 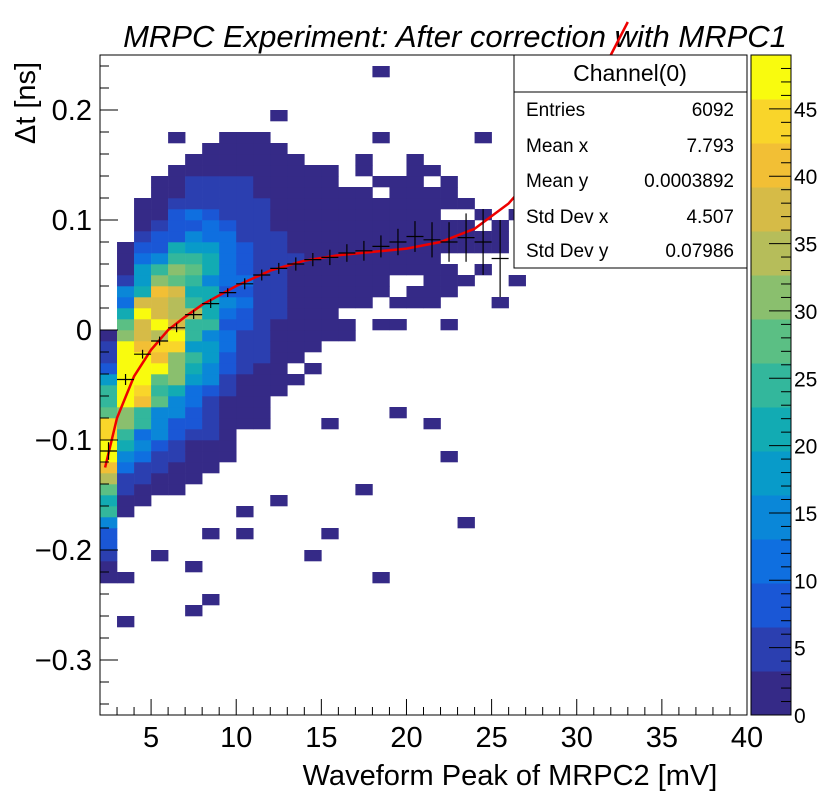 What do you see at coordinates (236, 738) in the screenshot?
I see `x-tick-label: 10` at bounding box center [236, 738].